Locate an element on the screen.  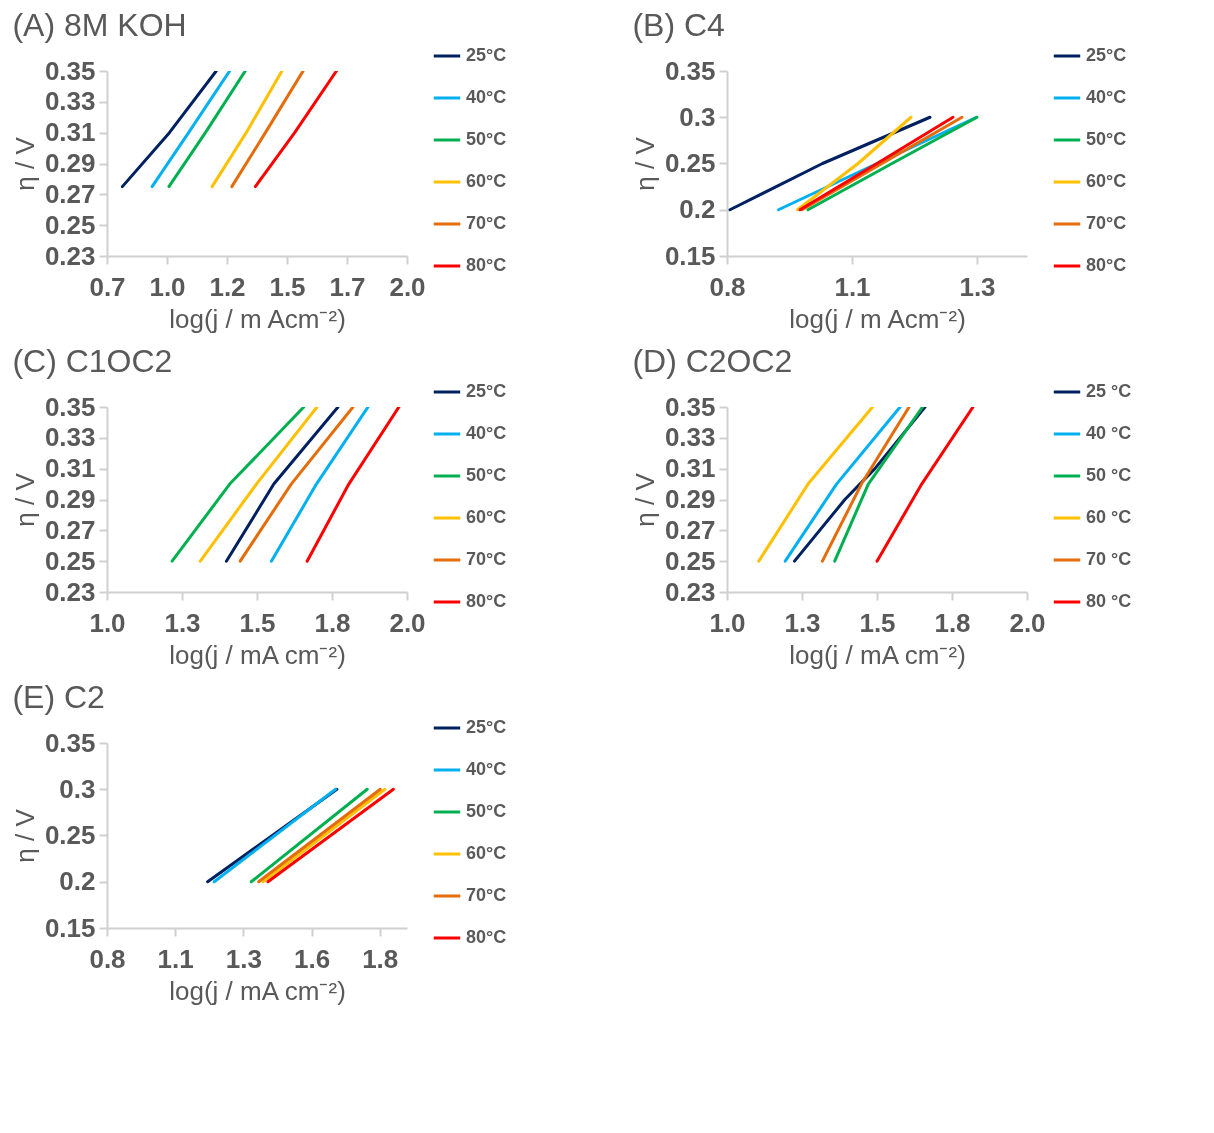
x-tick-label: 0.7 is located at coordinates (107, 286).